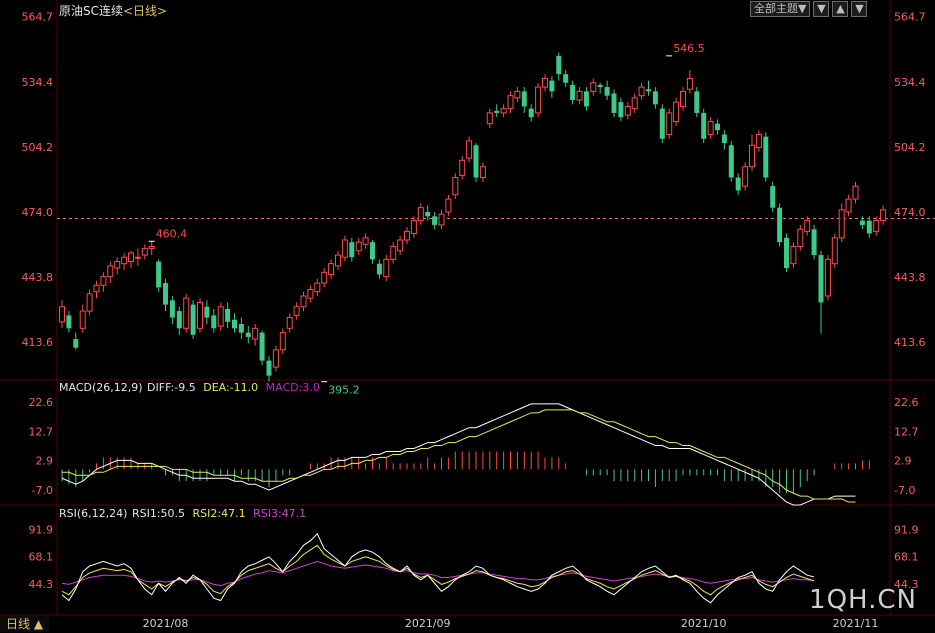 This screenshot has height=633, width=935. I want to click on price-y-tick-left: 564.7, so click(38, 17).